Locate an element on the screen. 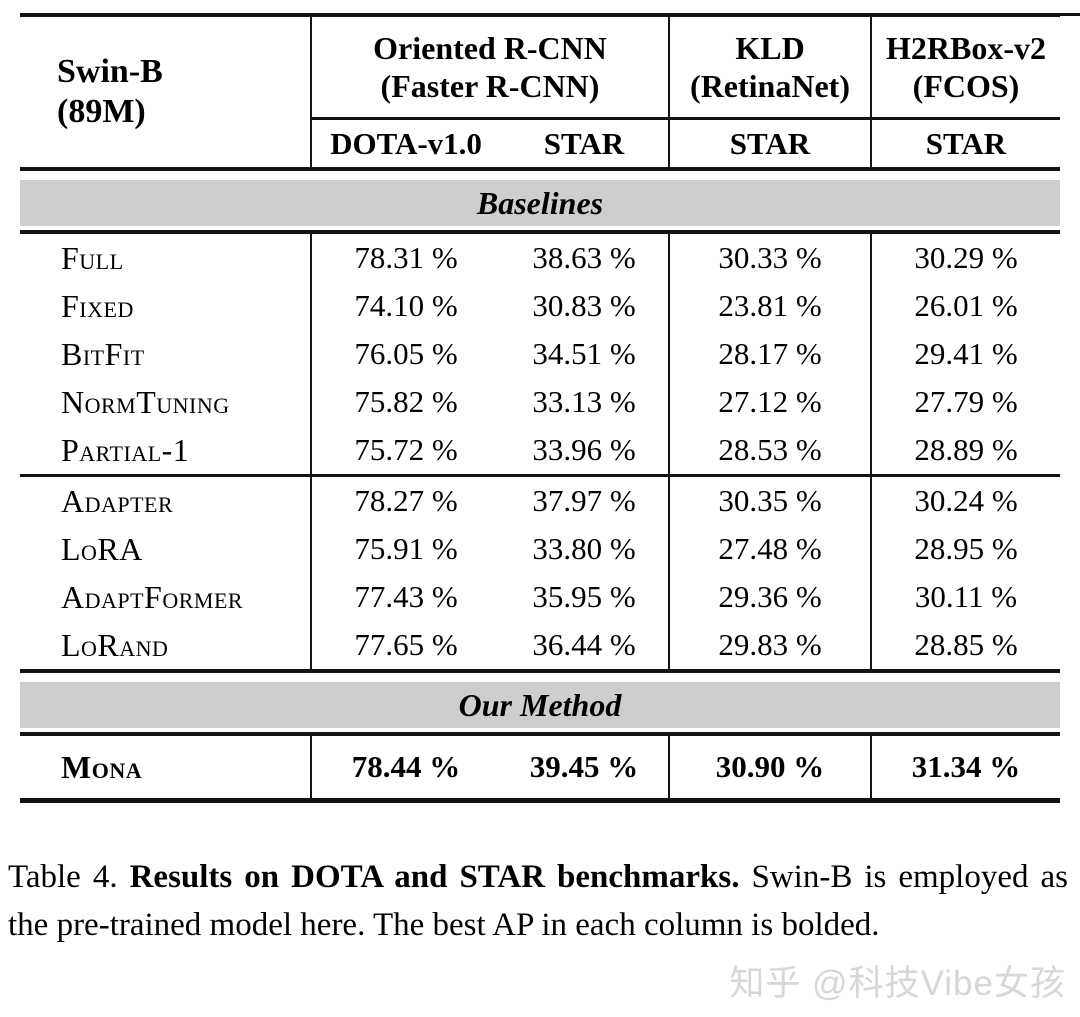  header-bottom-rule is located at coordinates (540, 169).